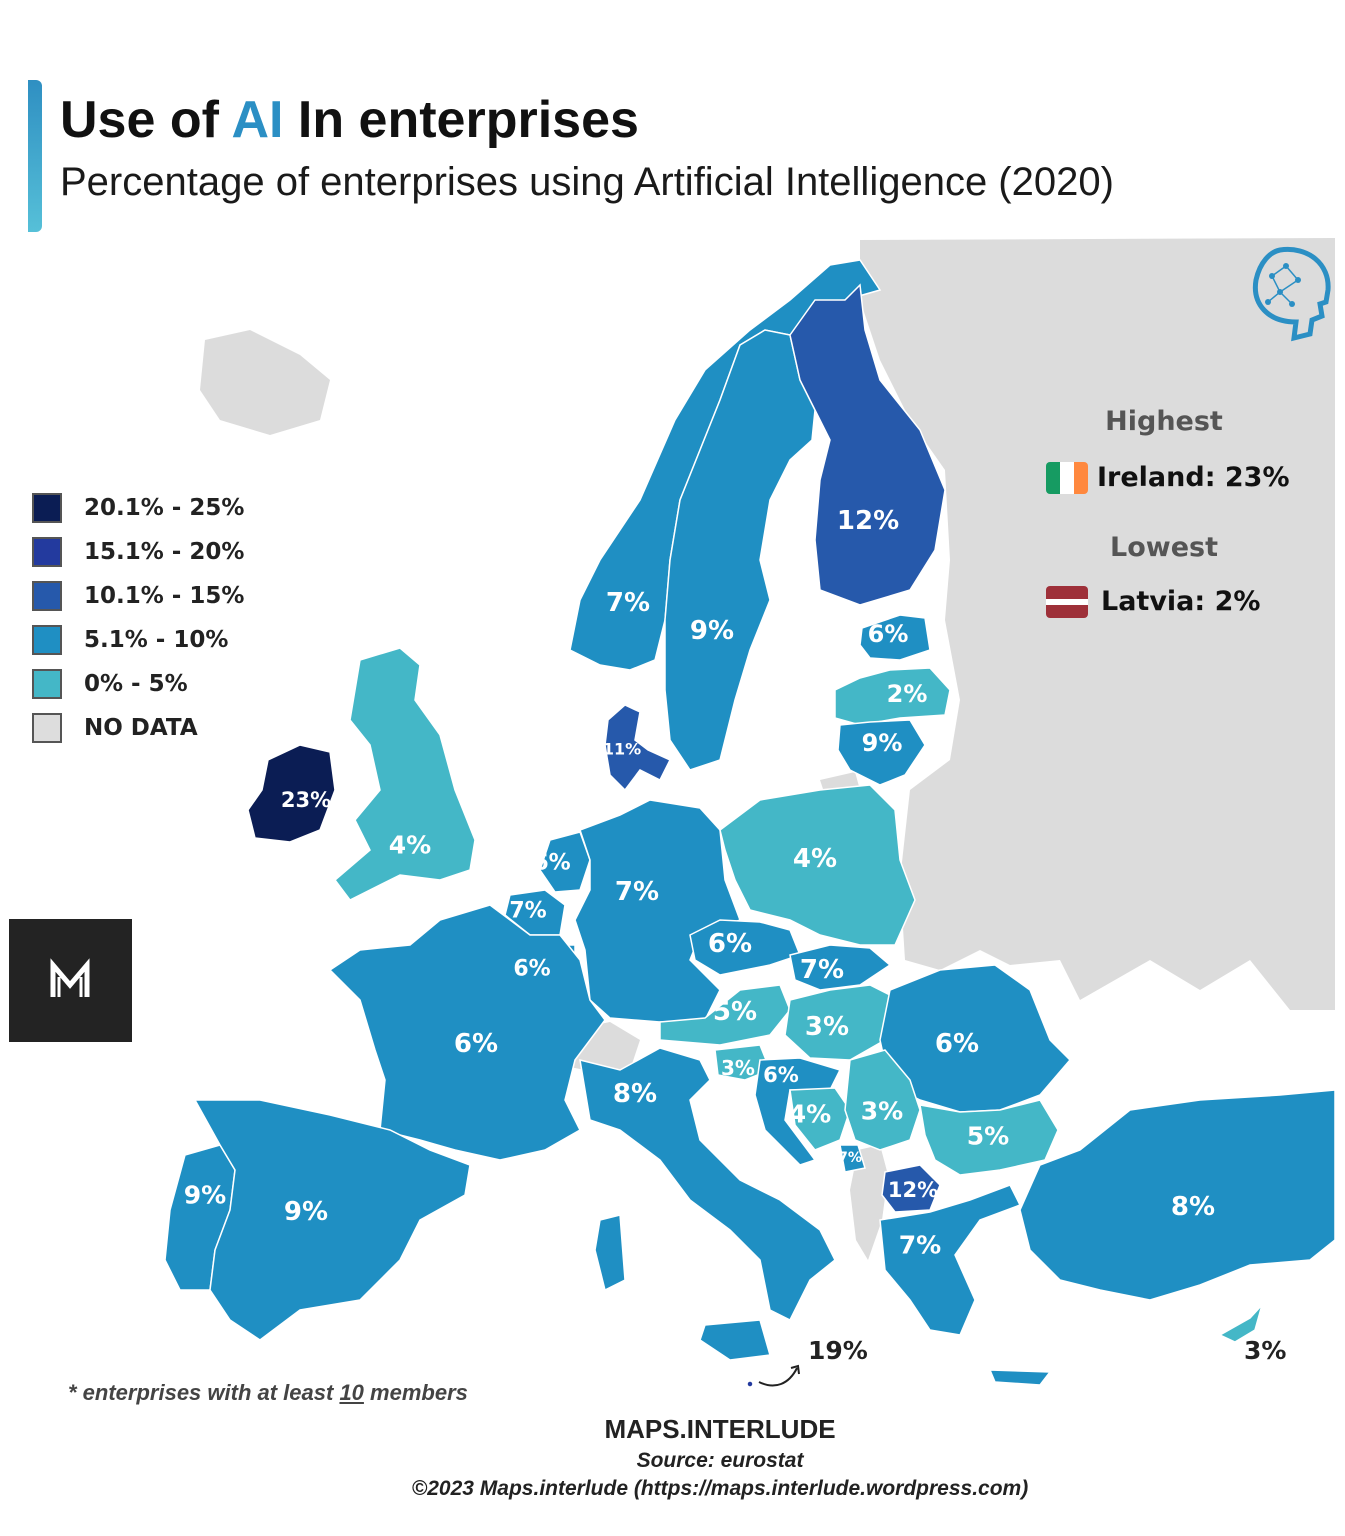 The image size is (1345, 1536). I want to click on country-croatia, so click(798, 1111).